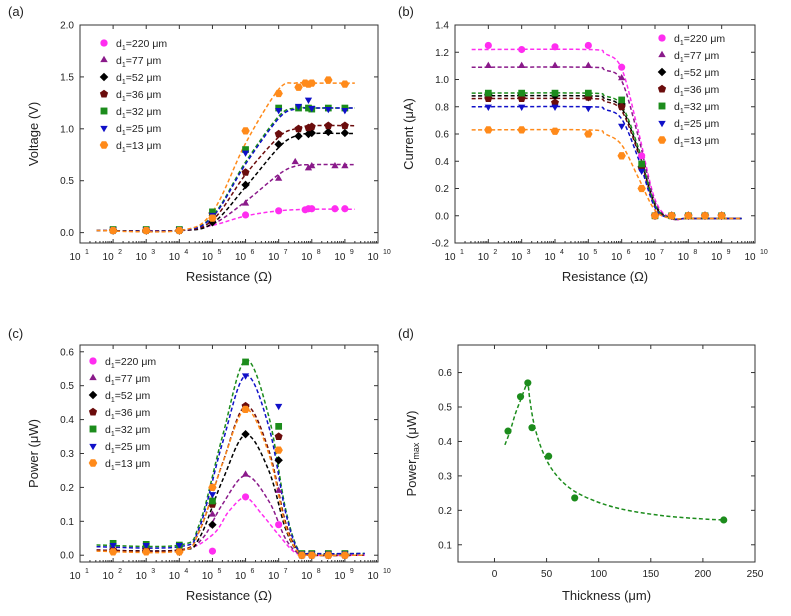 The height and width of the screenshot is (616, 791). What do you see at coordinates (93, 429) in the screenshot?
I see `legend-marker-d32` at bounding box center [93, 429].